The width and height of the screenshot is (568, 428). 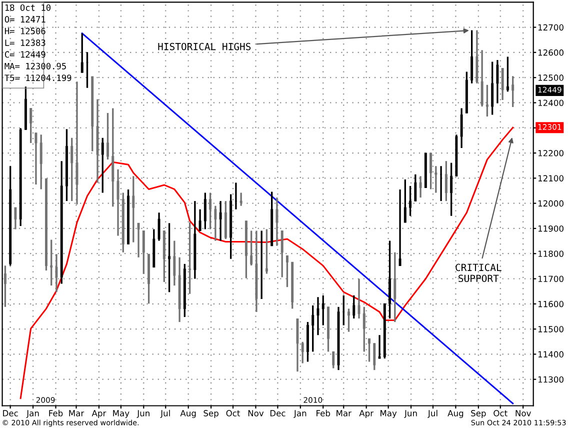 What do you see at coordinates (551, 379) in the screenshot?
I see `y-tick-label: 11300` at bounding box center [551, 379].